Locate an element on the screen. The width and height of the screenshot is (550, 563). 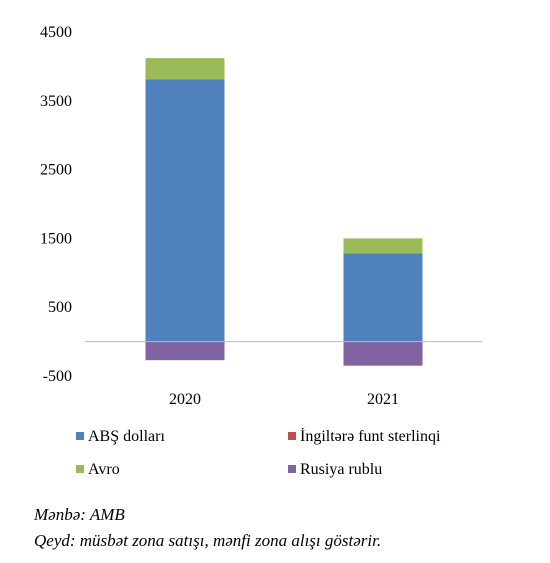
legend-label: ABŞ dolları is located at coordinates (126, 436).